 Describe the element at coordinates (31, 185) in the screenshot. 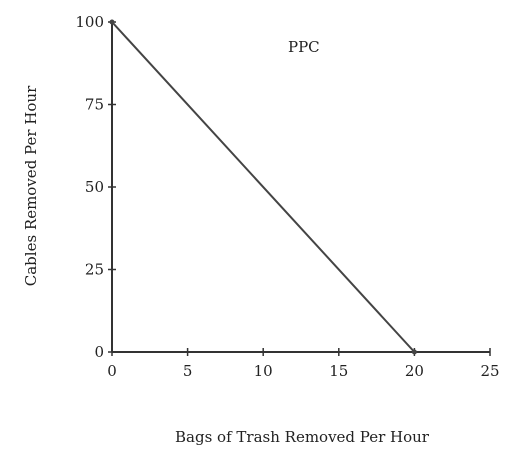

I see `y-axis-title: Cables Removed Per Hour` at that location.